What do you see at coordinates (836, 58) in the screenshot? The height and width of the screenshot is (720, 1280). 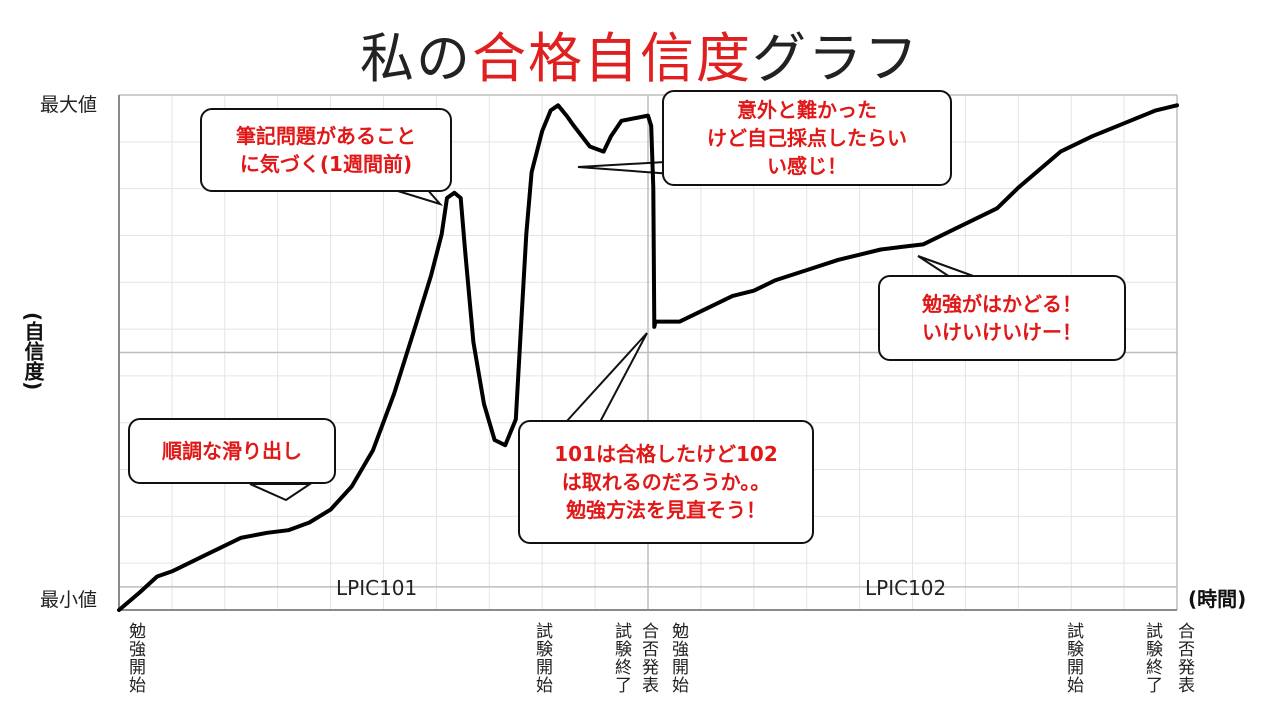 I see `title-suffix: グラフ` at bounding box center [836, 58].